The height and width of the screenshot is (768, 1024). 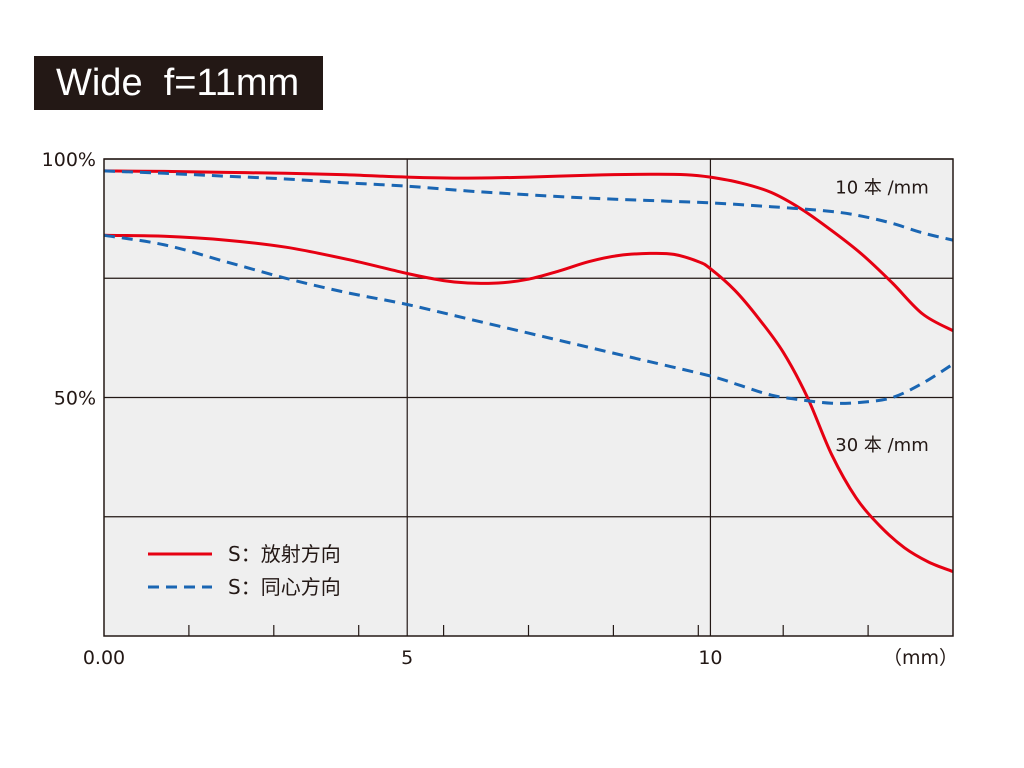 What do you see at coordinates (69, 160) in the screenshot?
I see `y-tick-label: 100%` at bounding box center [69, 160].